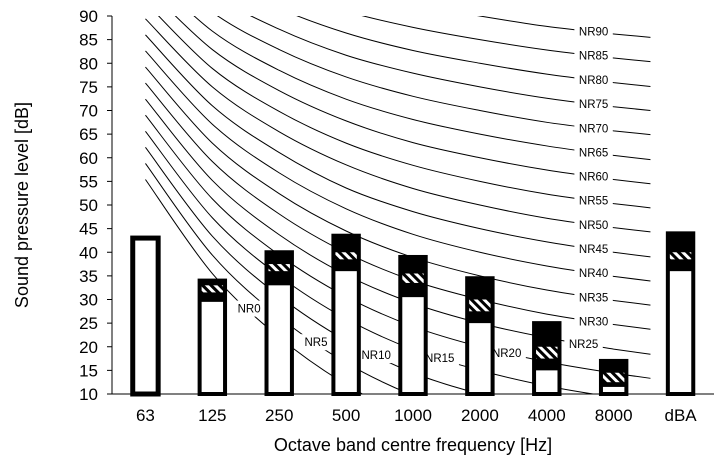 This screenshot has height=459, width=724. I want to click on nr-curve-label: NR80, so click(593, 81).